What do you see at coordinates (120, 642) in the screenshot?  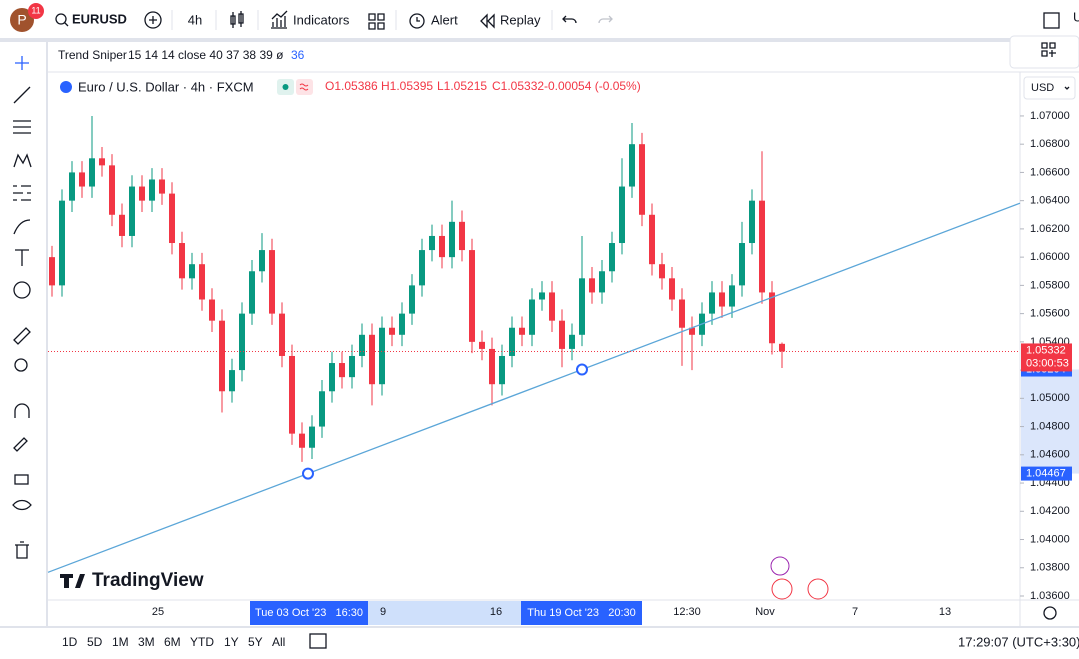 I see `range-button: 1M` at bounding box center [120, 642].